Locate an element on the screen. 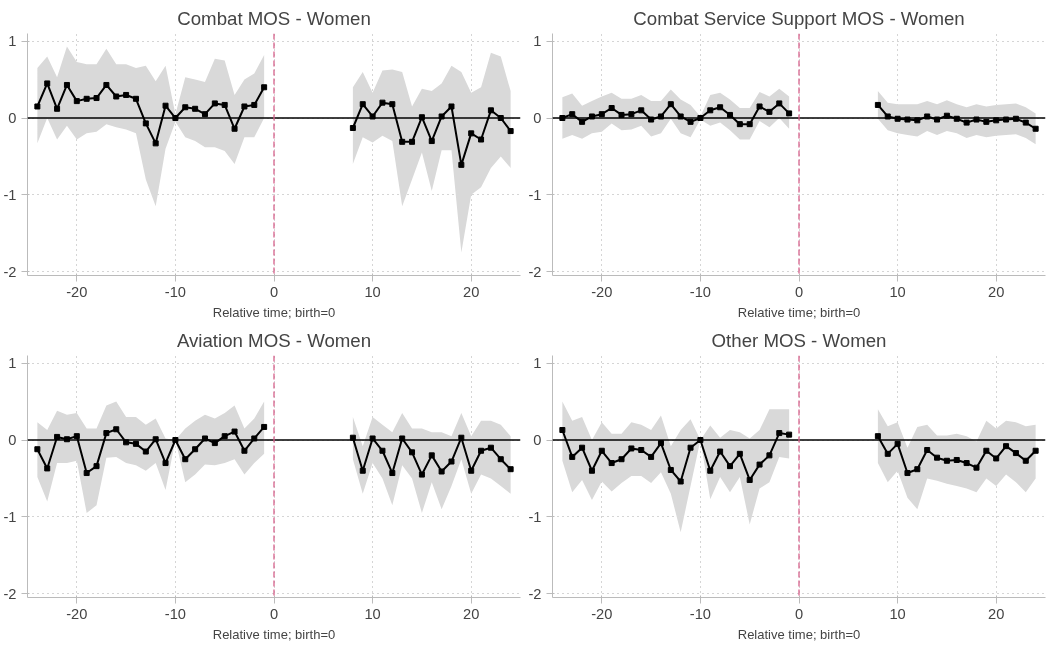 The image size is (1063, 656). chart-title: Aviation MOS - Women is located at coordinates (274, 340).